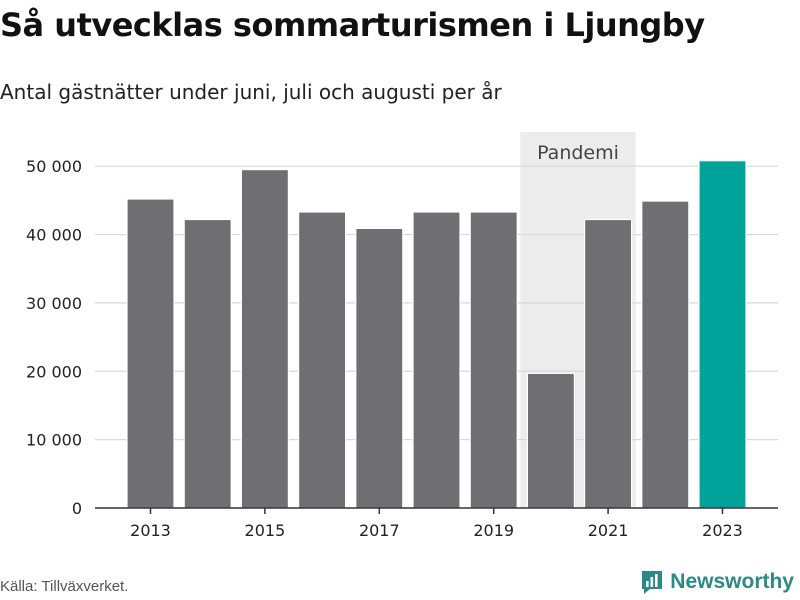  What do you see at coordinates (265, 530) in the screenshot?
I see `x-tick-label: 2015` at bounding box center [265, 530].